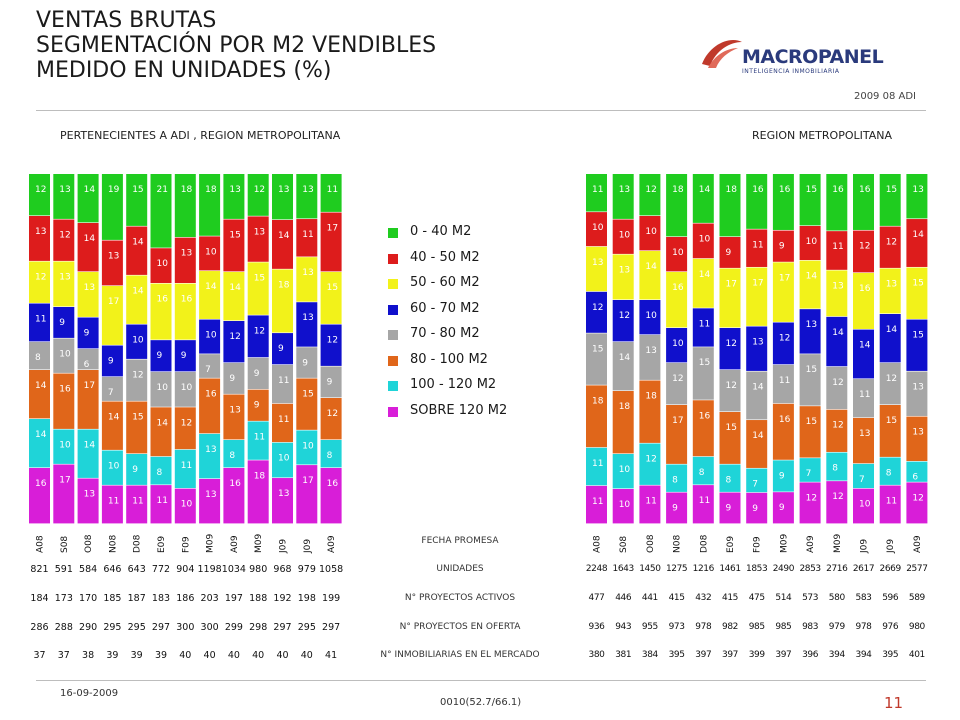 Image resolution: width=960 pixels, height=720 pixels. Describe the element at coordinates (453, 384) in the screenshot. I see `legend-label: 100 - 120 M2` at that location.